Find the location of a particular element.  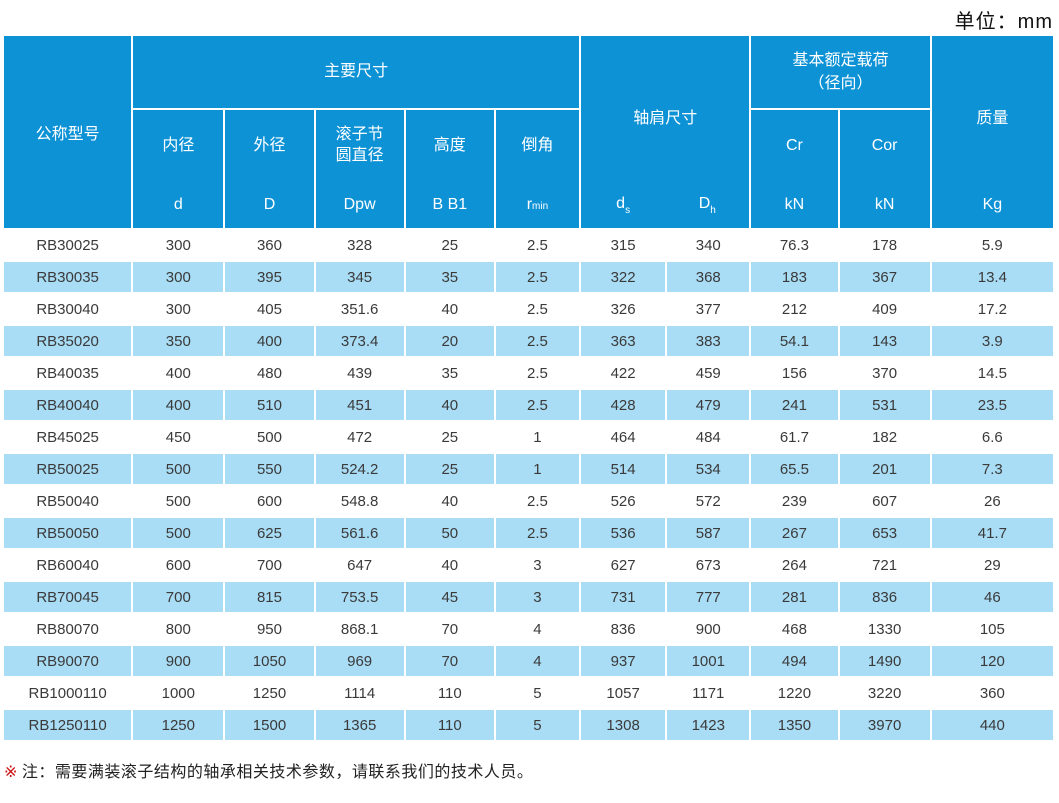

table-cell: 20 is located at coordinates (449, 341).